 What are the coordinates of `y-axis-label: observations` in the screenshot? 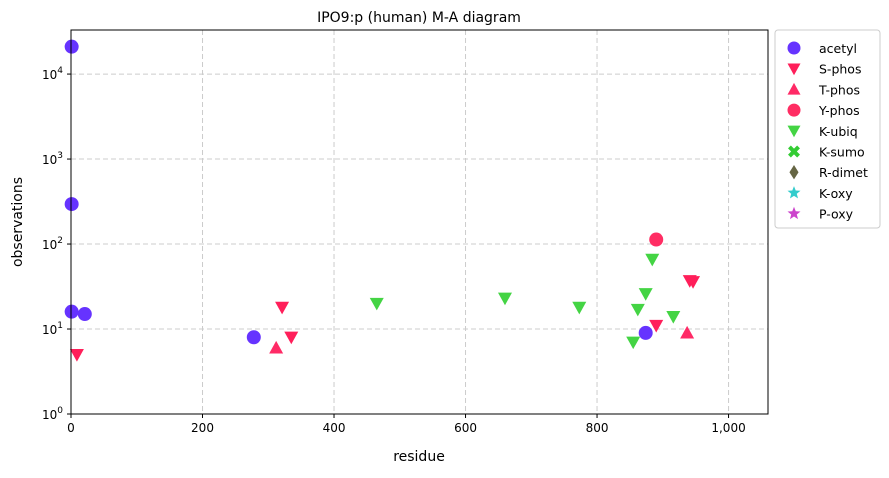 It's located at (18, 222).